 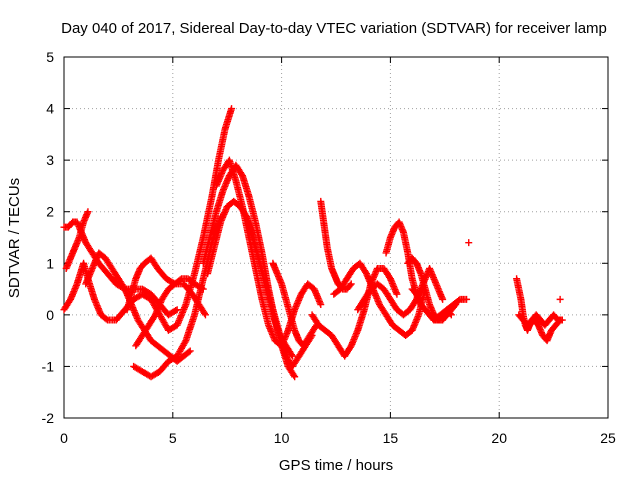 What do you see at coordinates (48, 366) in the screenshot?
I see `y-tick-label: -1` at bounding box center [48, 366].